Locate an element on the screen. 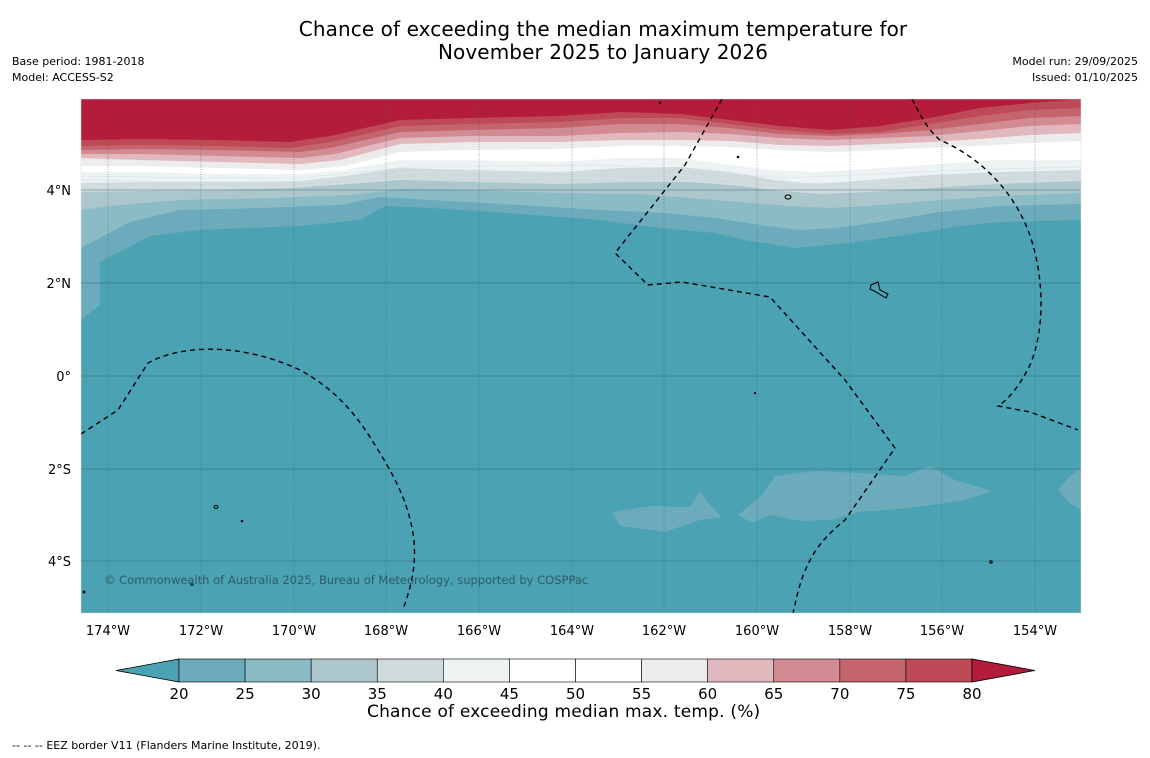  colorbar-tick-label: 65 is located at coordinates (773, 694).